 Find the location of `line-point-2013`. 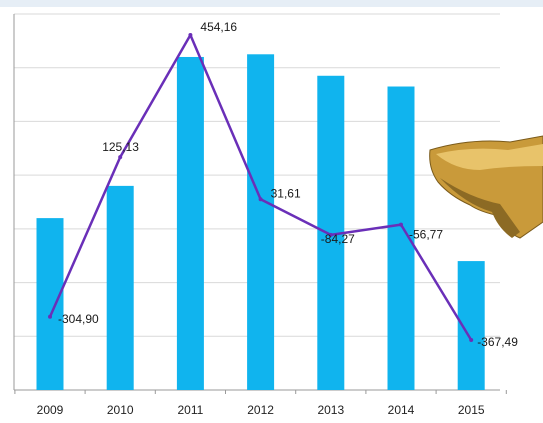

line-point-2013 is located at coordinates (330, 234).